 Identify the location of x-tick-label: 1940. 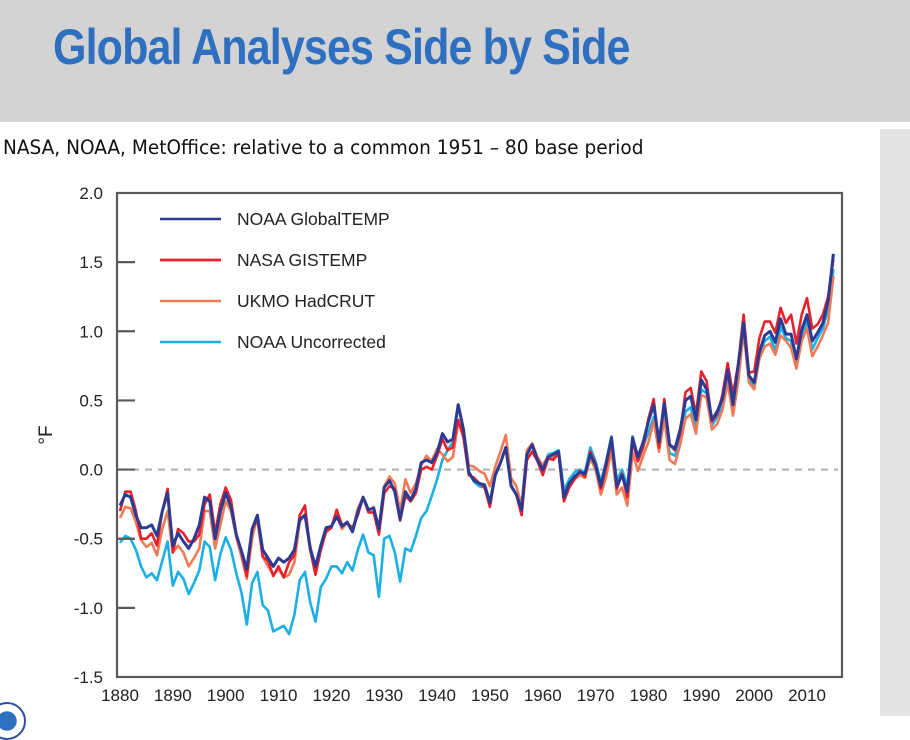
(437, 695).